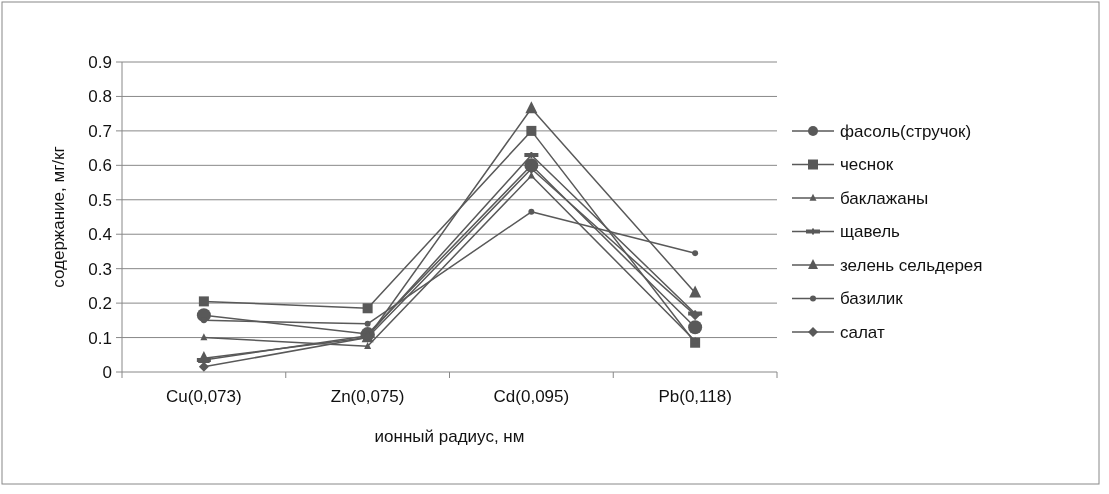  I want to click on y-tick-label: 0.9, so click(100, 62).